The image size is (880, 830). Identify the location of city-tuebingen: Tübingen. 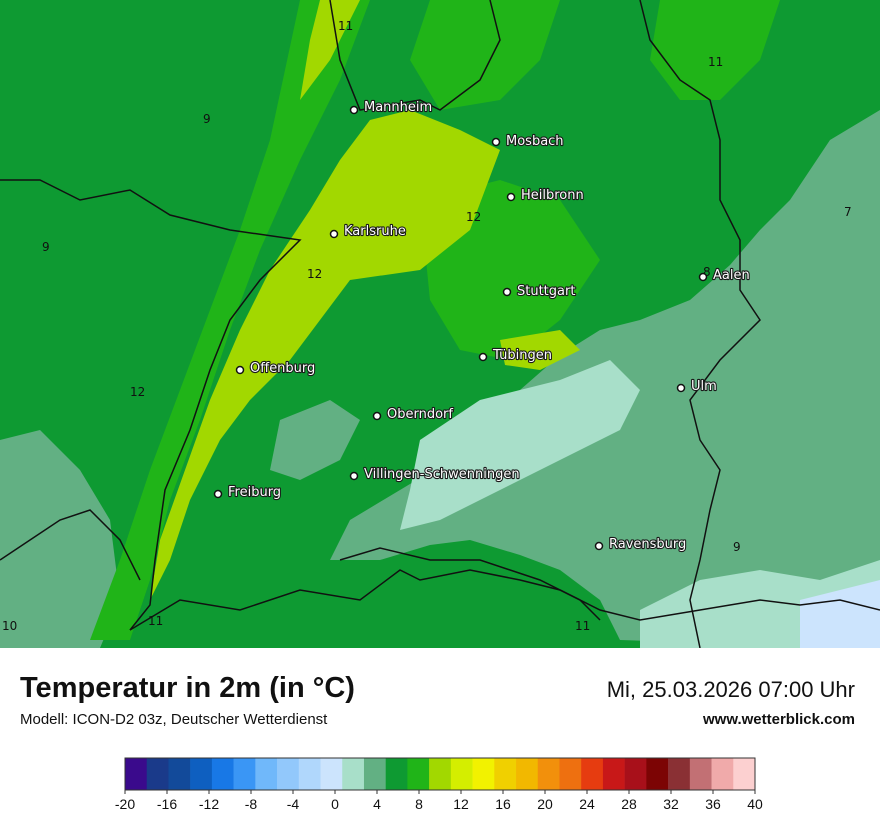
(515, 355).